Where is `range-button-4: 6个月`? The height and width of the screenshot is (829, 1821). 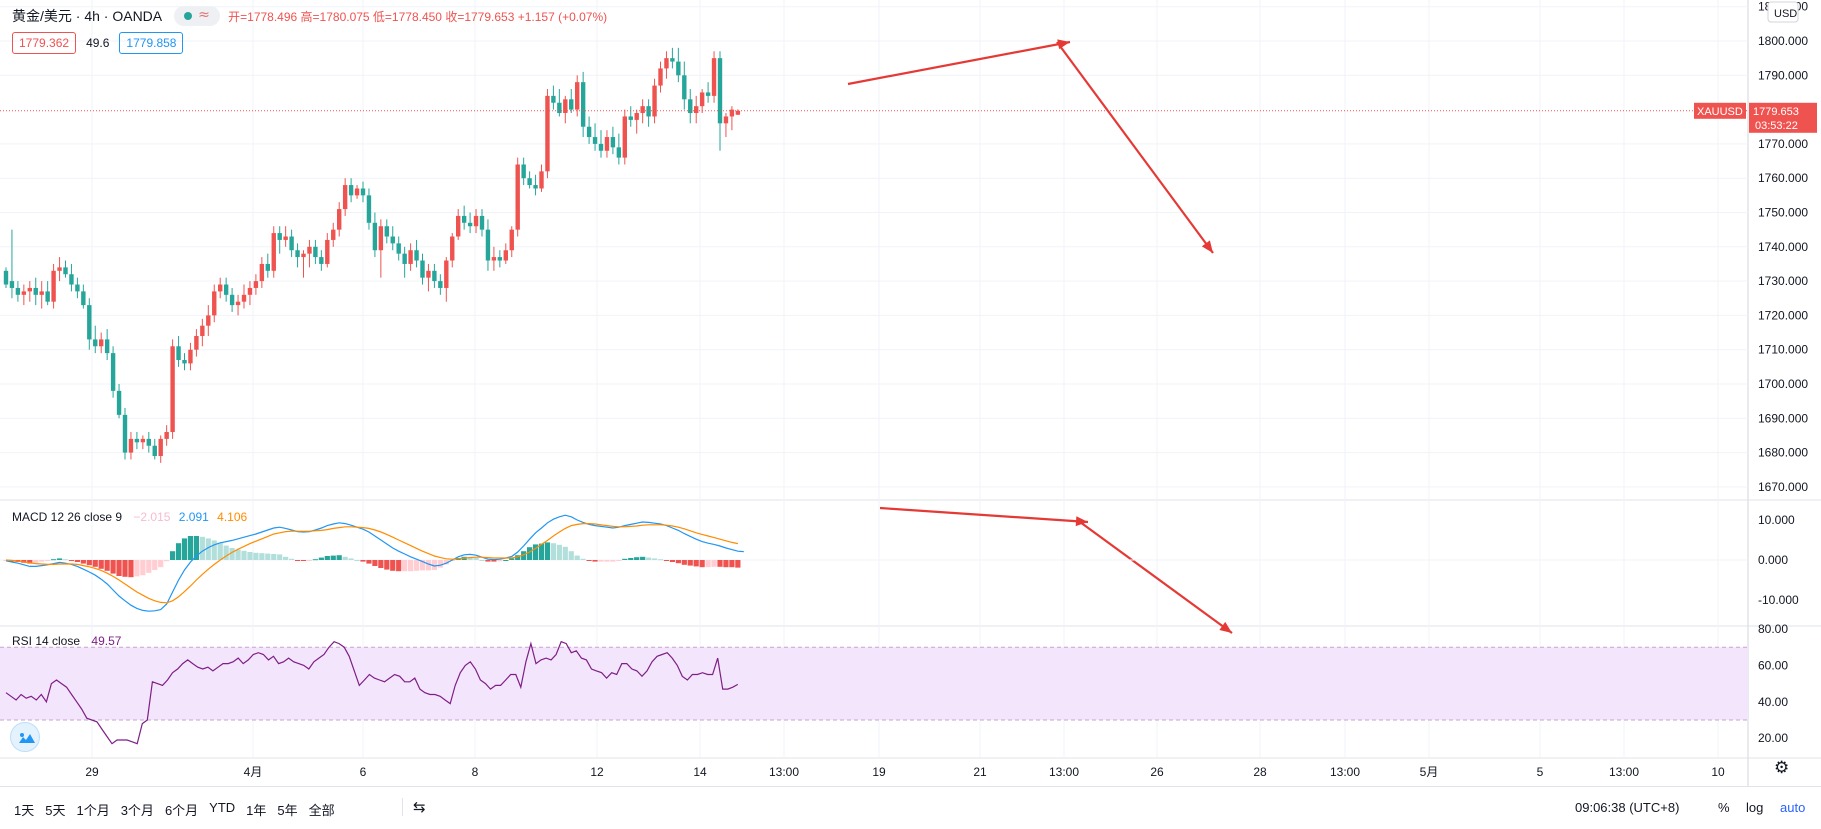
range-button-4: 6个月 is located at coordinates (181, 810).